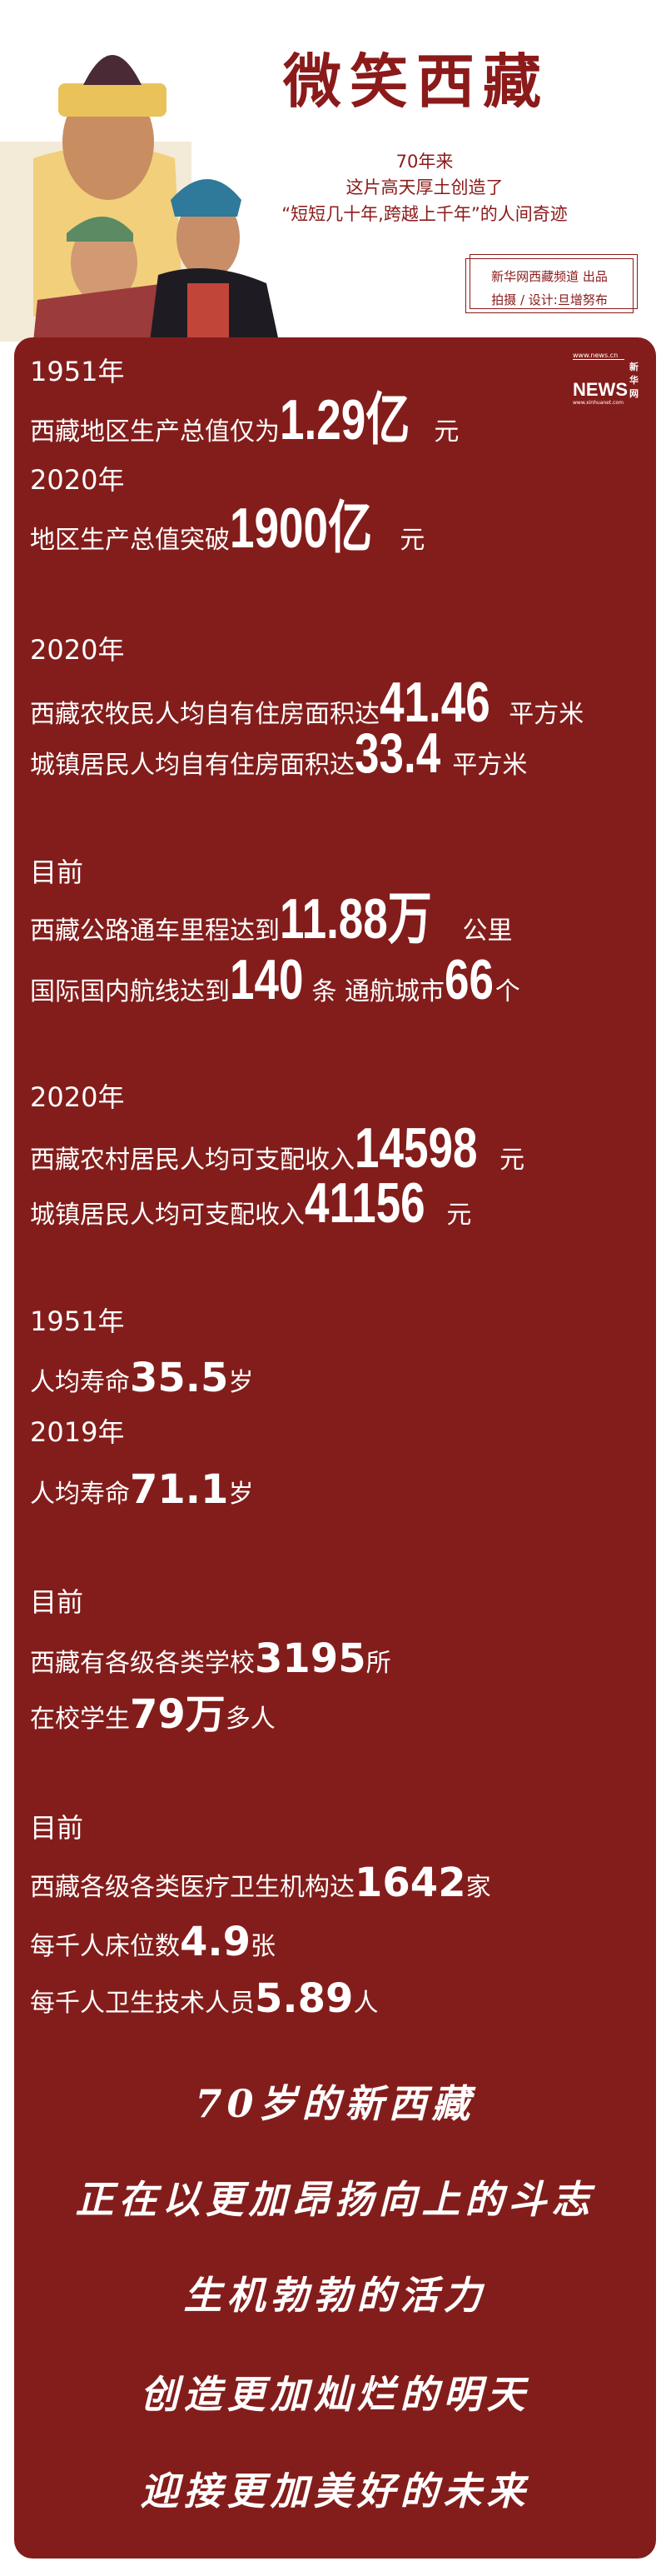 Image resolution: width=666 pixels, height=2576 pixels. What do you see at coordinates (155, 432) in the screenshot?
I see `stat-label: 西藏地区生产总值仅为` at bounding box center [155, 432].